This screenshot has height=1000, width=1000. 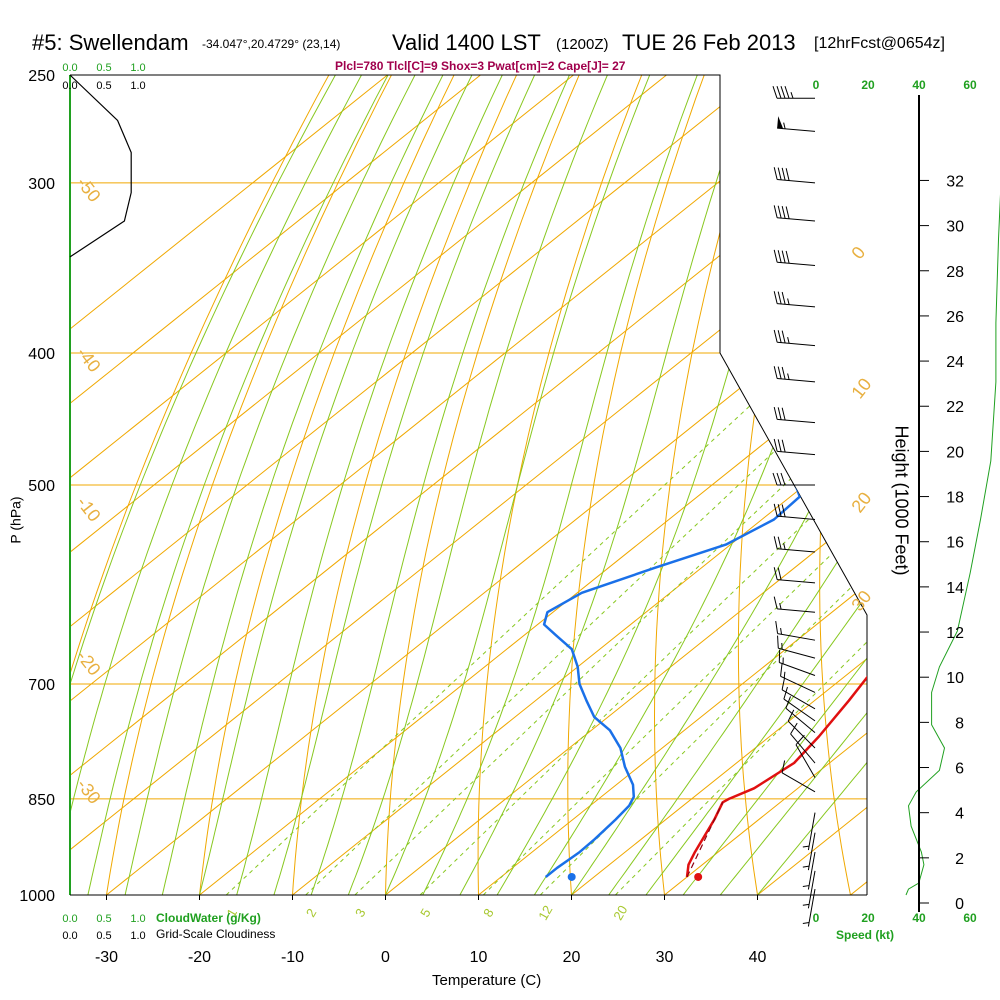 I want to click on isotherm-label: -10, so click(x=89, y=509).